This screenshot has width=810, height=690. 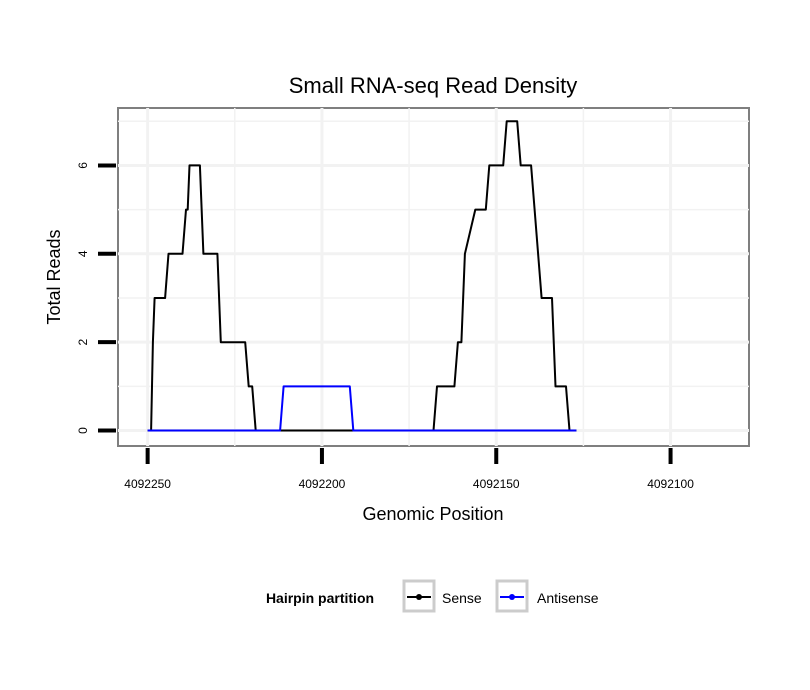 What do you see at coordinates (462, 598) in the screenshot?
I see `legend-label-sense: Sense` at bounding box center [462, 598].